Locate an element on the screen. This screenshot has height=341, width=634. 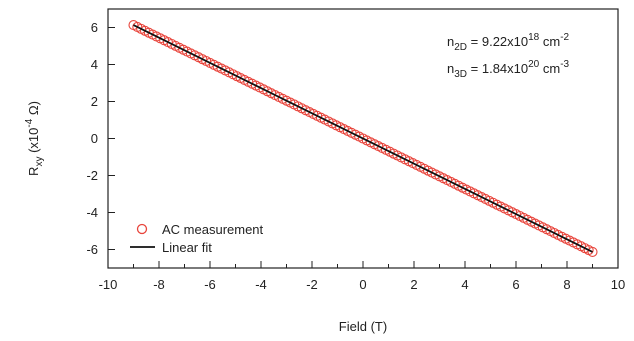
x-ticks: -10 -8 -6 -4 -2 0 2 4 6 8 10 is located at coordinates (362, 276).